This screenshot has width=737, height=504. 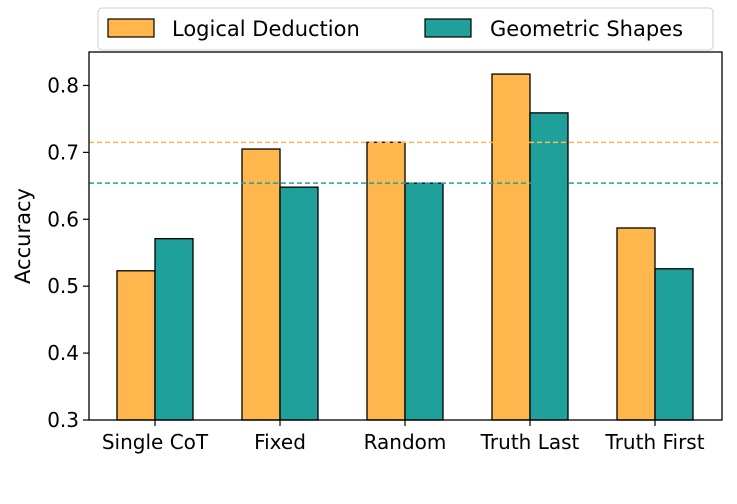 What do you see at coordinates (63, 152) in the screenshot?
I see `y-tick-label: 0.7` at bounding box center [63, 152].